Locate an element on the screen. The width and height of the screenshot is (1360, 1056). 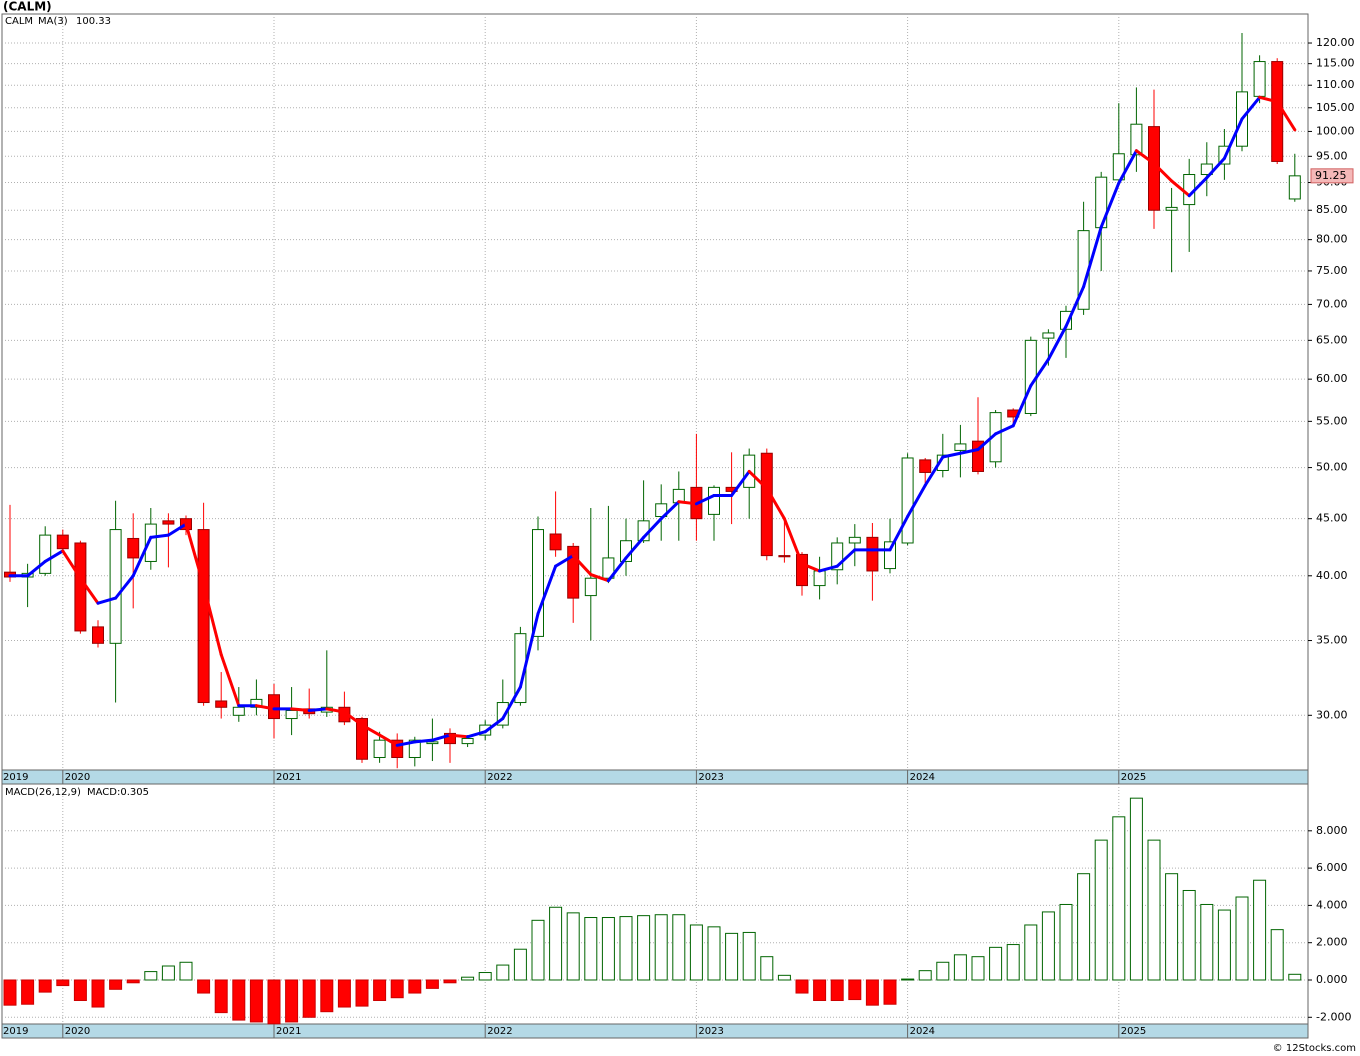
y-tick-label: 8.000 is located at coordinates (1332, 830).